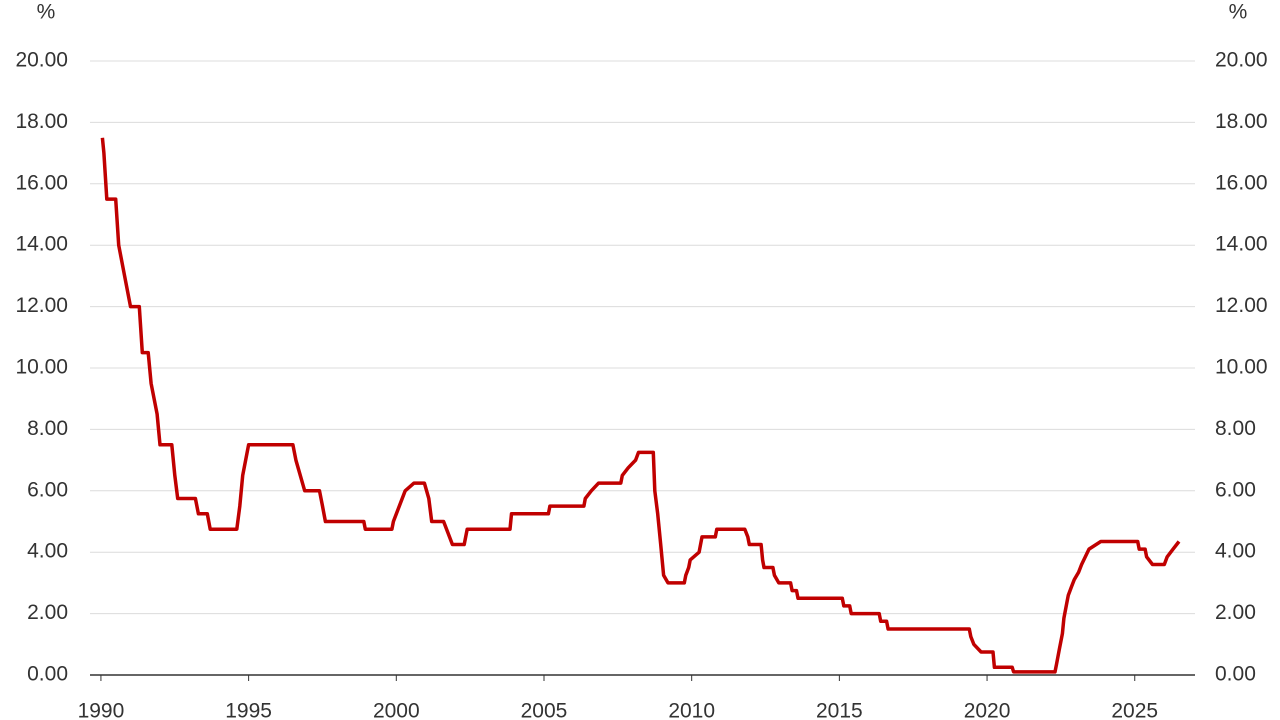 The width and height of the screenshot is (1280, 720). I want to click on y-tick-label: 12.00, so click(41, 305).